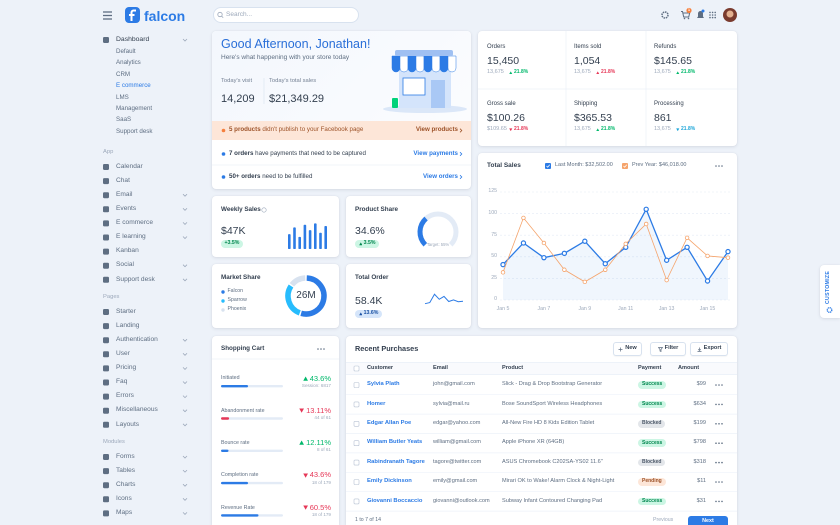 The height and width of the screenshot is (525, 840). Describe the element at coordinates (137, 339) in the screenshot. I see `nav-item: Authentication` at that location.